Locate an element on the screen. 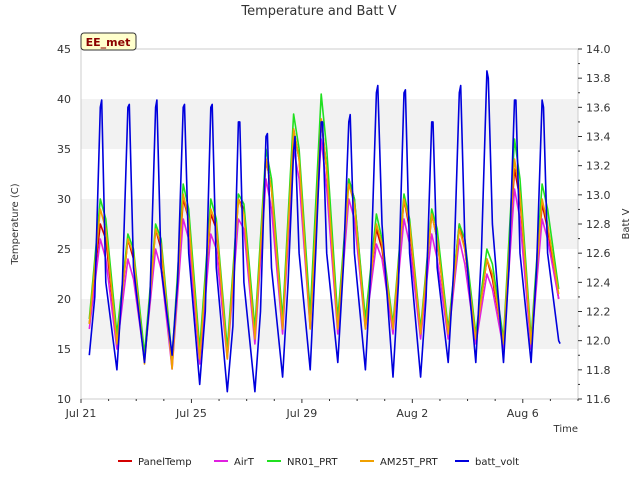 The width and height of the screenshot is (640, 480). y2-tick-label: 13.0 is located at coordinates (598, 195).